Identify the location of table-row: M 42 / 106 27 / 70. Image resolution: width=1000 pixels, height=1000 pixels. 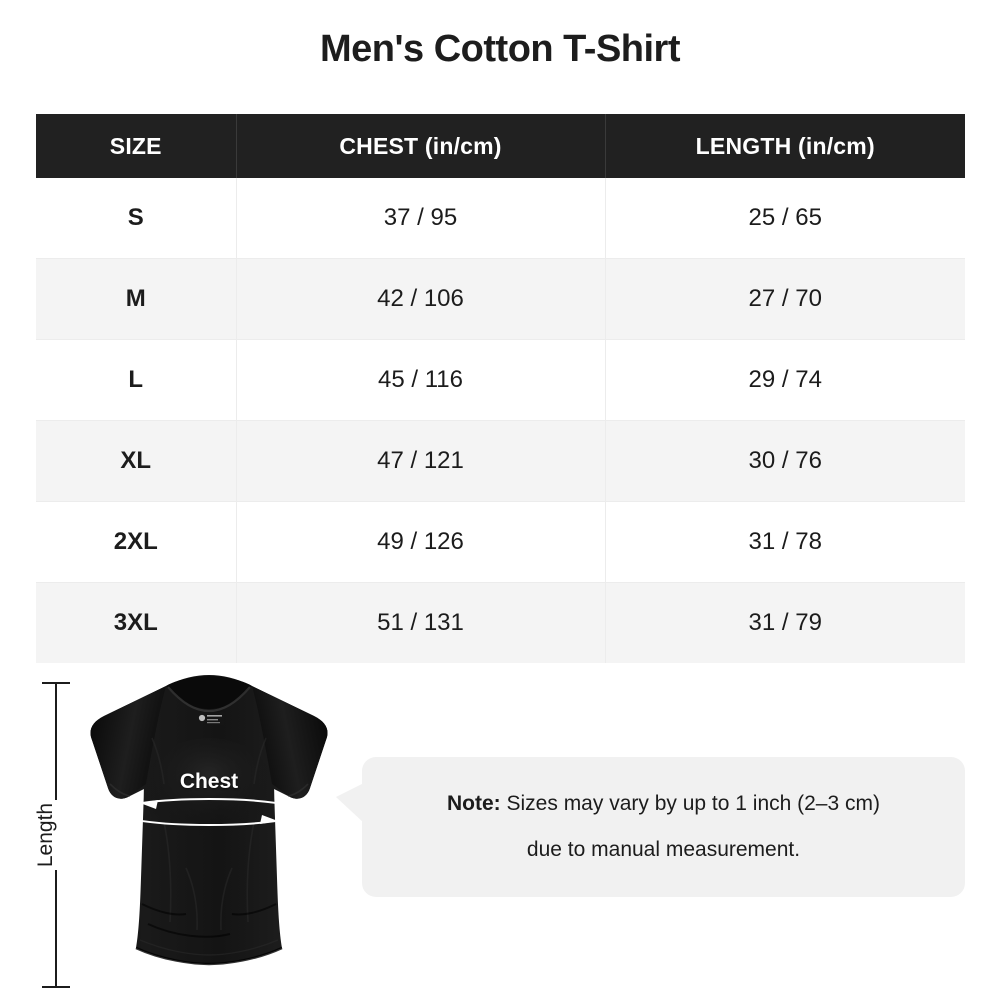
(500, 299).